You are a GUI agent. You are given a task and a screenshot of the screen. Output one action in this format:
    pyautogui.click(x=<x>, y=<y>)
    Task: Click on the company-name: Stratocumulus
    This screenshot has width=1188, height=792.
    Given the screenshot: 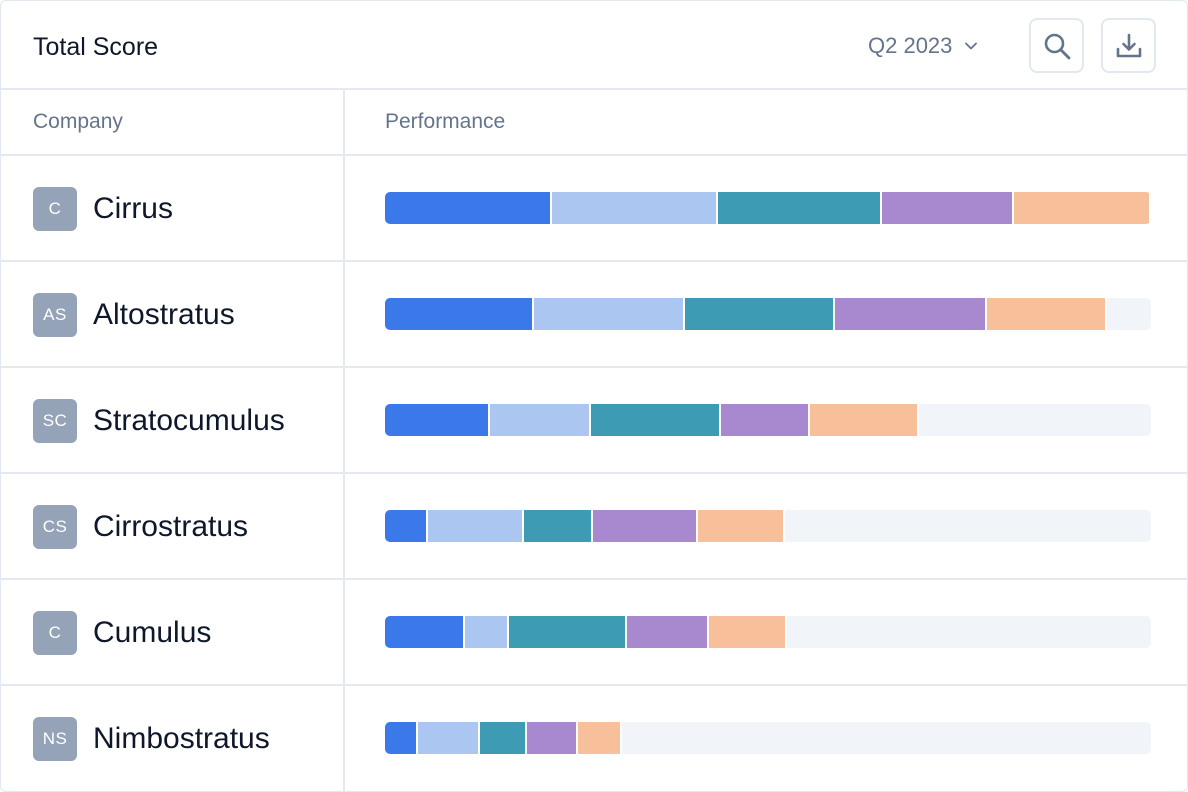 What is the action you would take?
    pyautogui.click(x=189, y=420)
    